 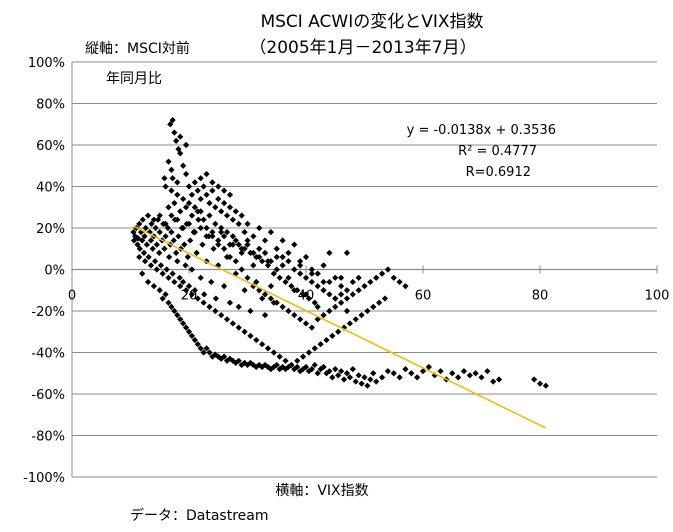 I want to click on y-tick-label: 80%, so click(x=50, y=105).